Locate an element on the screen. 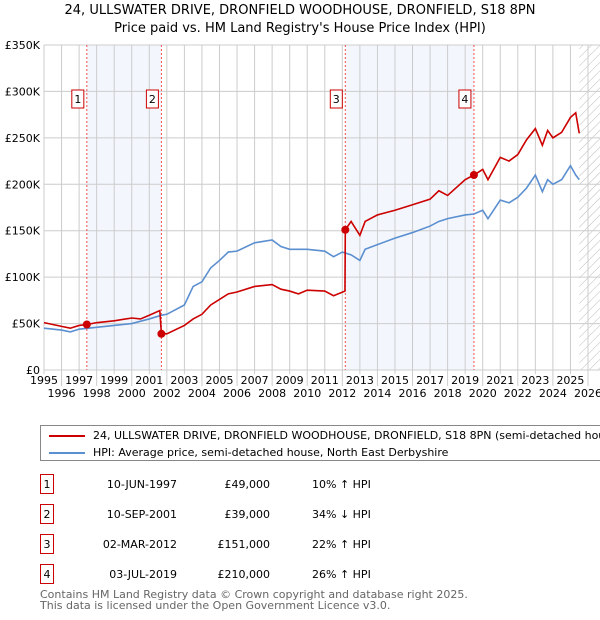  sale-date: 03-JUL-2019 is located at coordinates (143, 574).